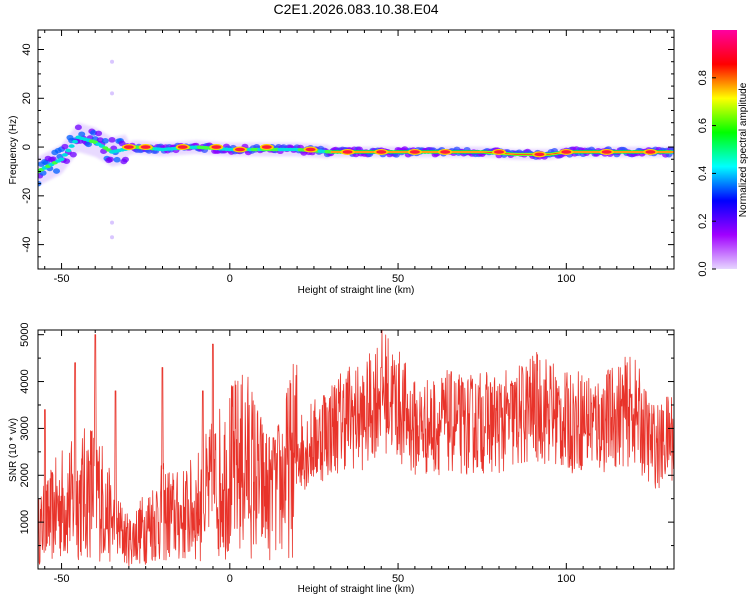 This screenshot has height=605, width=750. I want to click on y-tick-label: 2000, so click(25, 475).